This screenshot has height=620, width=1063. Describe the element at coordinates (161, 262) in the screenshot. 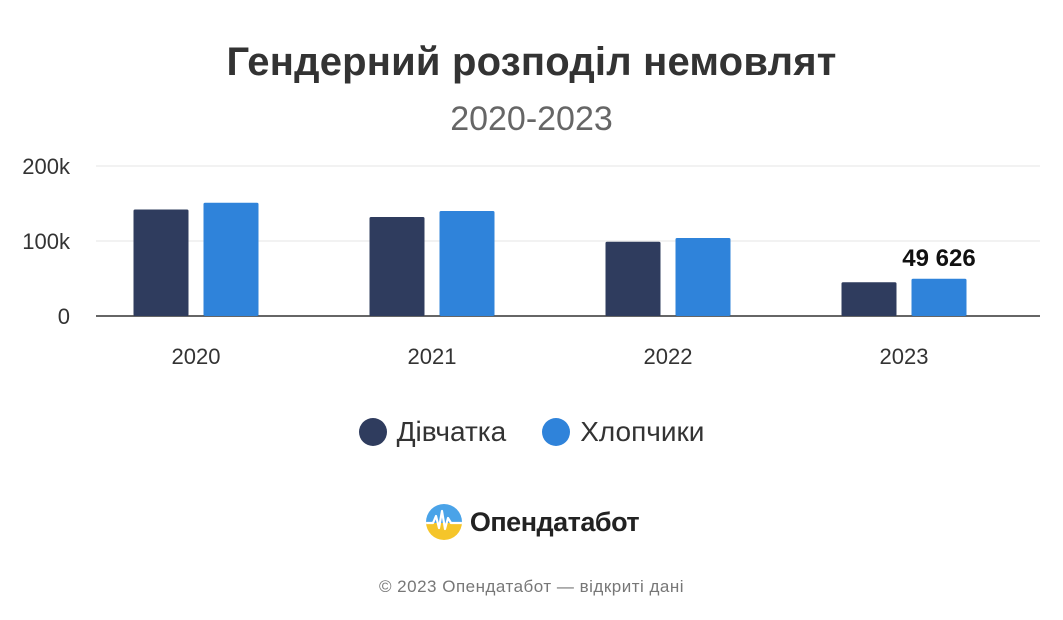

I see `bar-girls-2020` at that location.